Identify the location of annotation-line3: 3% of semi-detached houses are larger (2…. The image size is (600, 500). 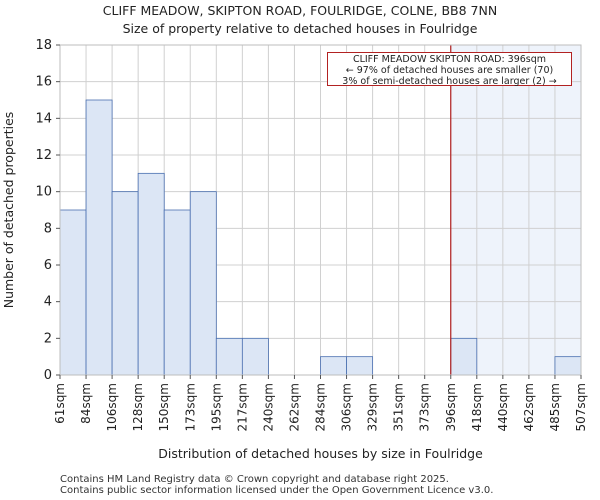
(449, 81).